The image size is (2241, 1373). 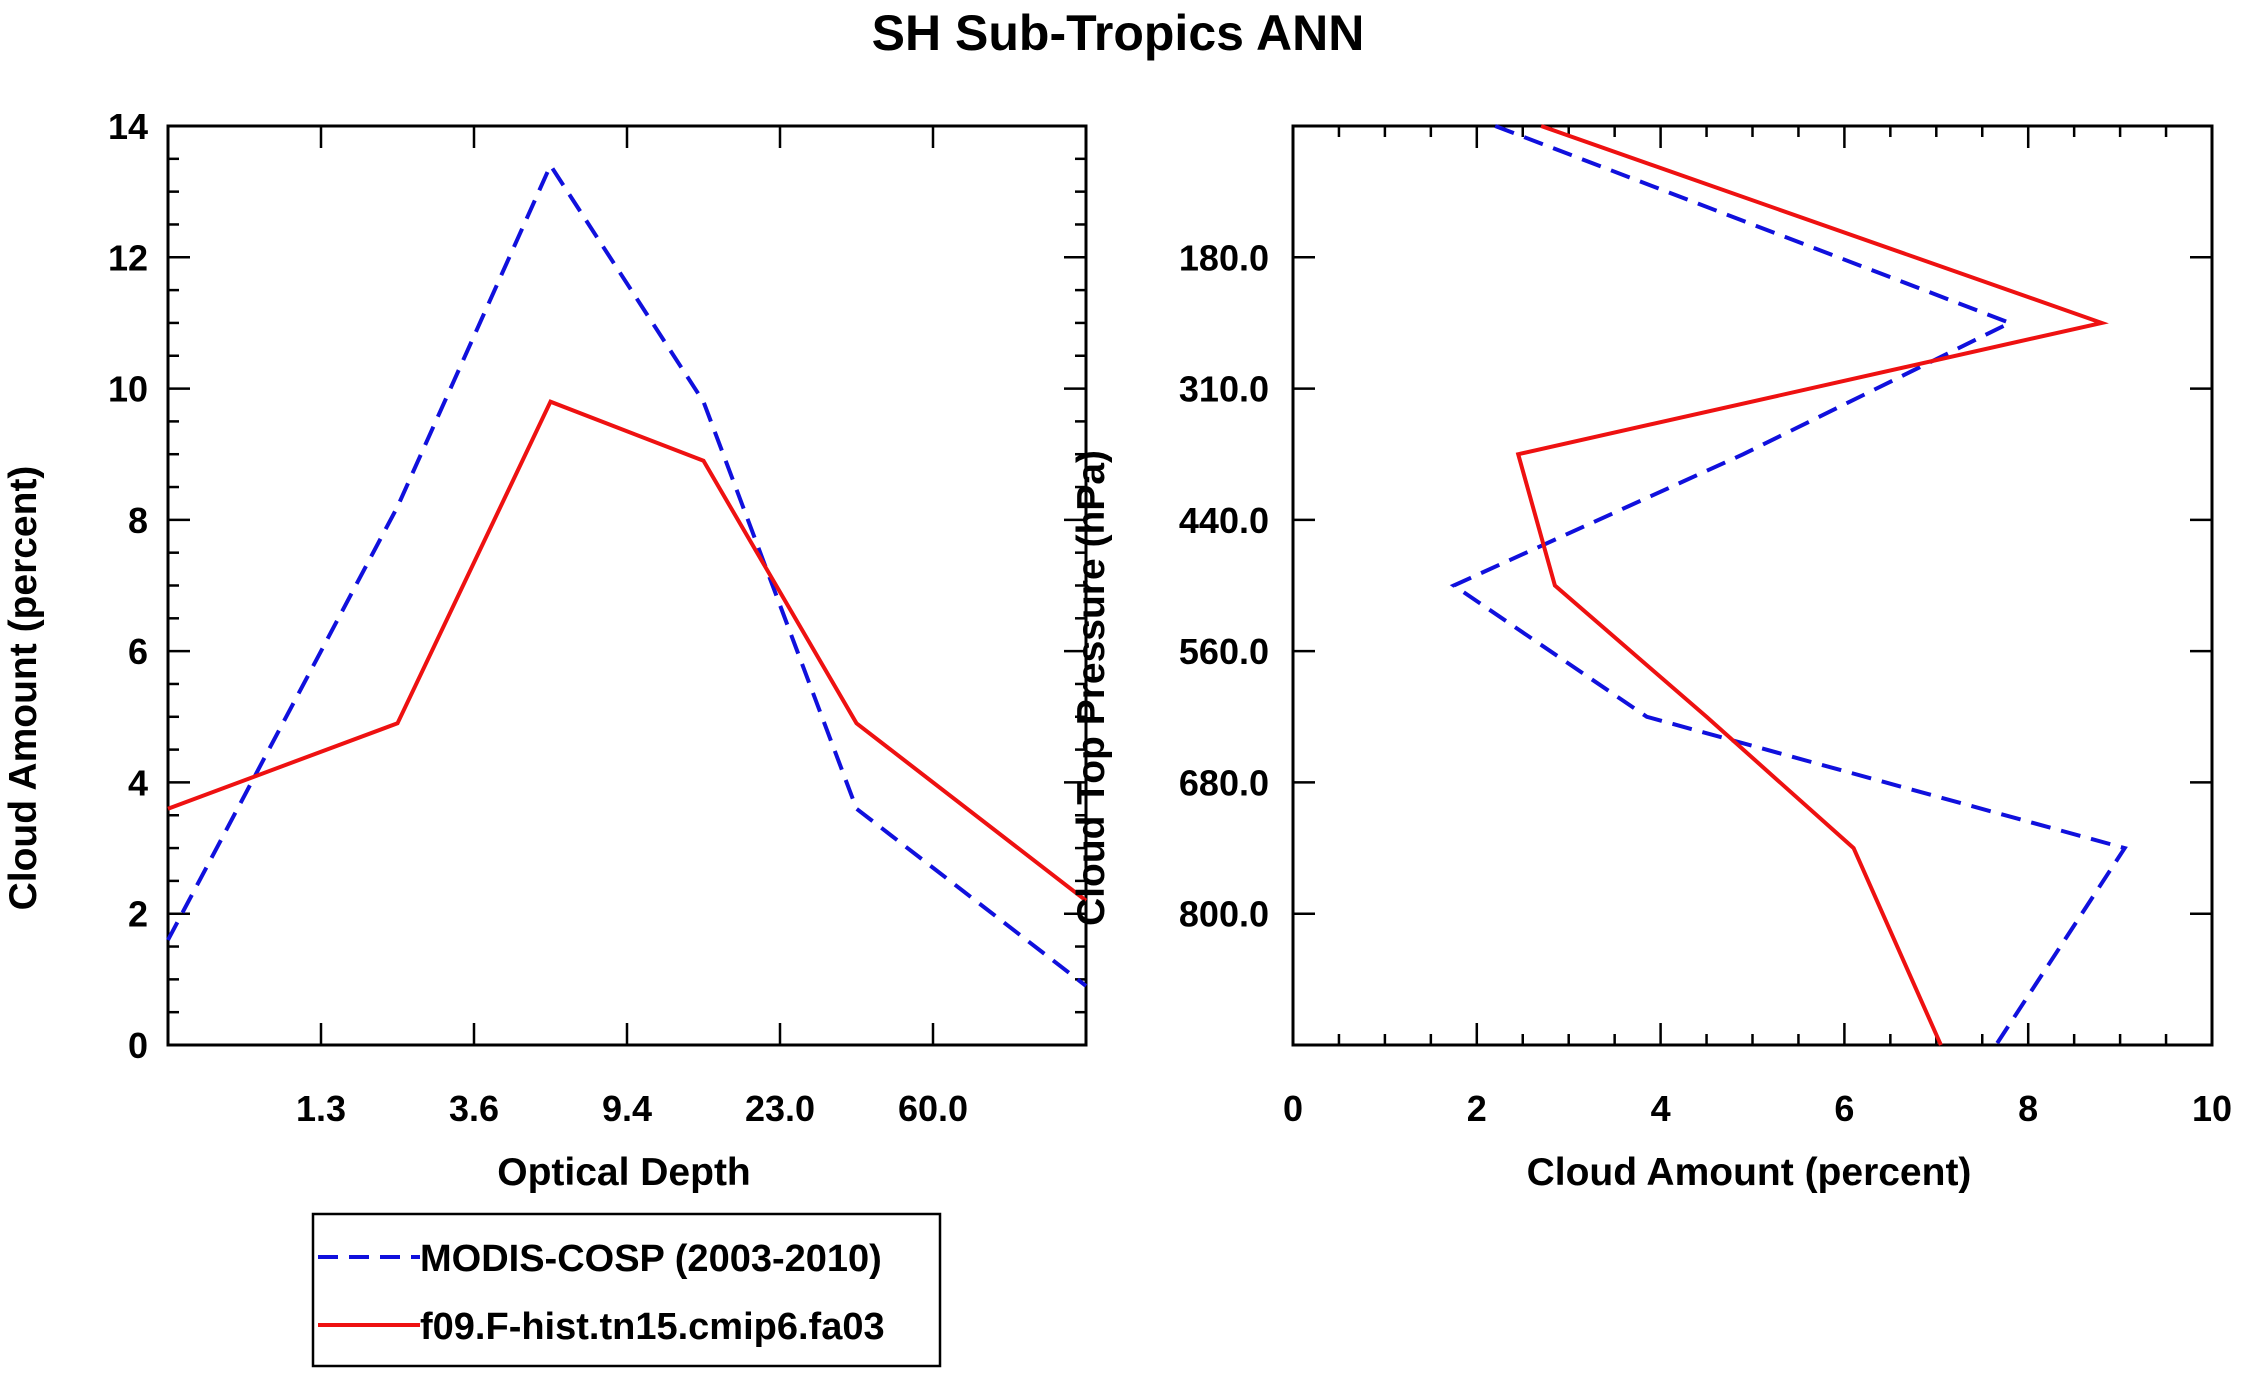 What do you see at coordinates (1224, 782) in the screenshot?
I see `right-y-tick-label: 680.0` at bounding box center [1224, 782].